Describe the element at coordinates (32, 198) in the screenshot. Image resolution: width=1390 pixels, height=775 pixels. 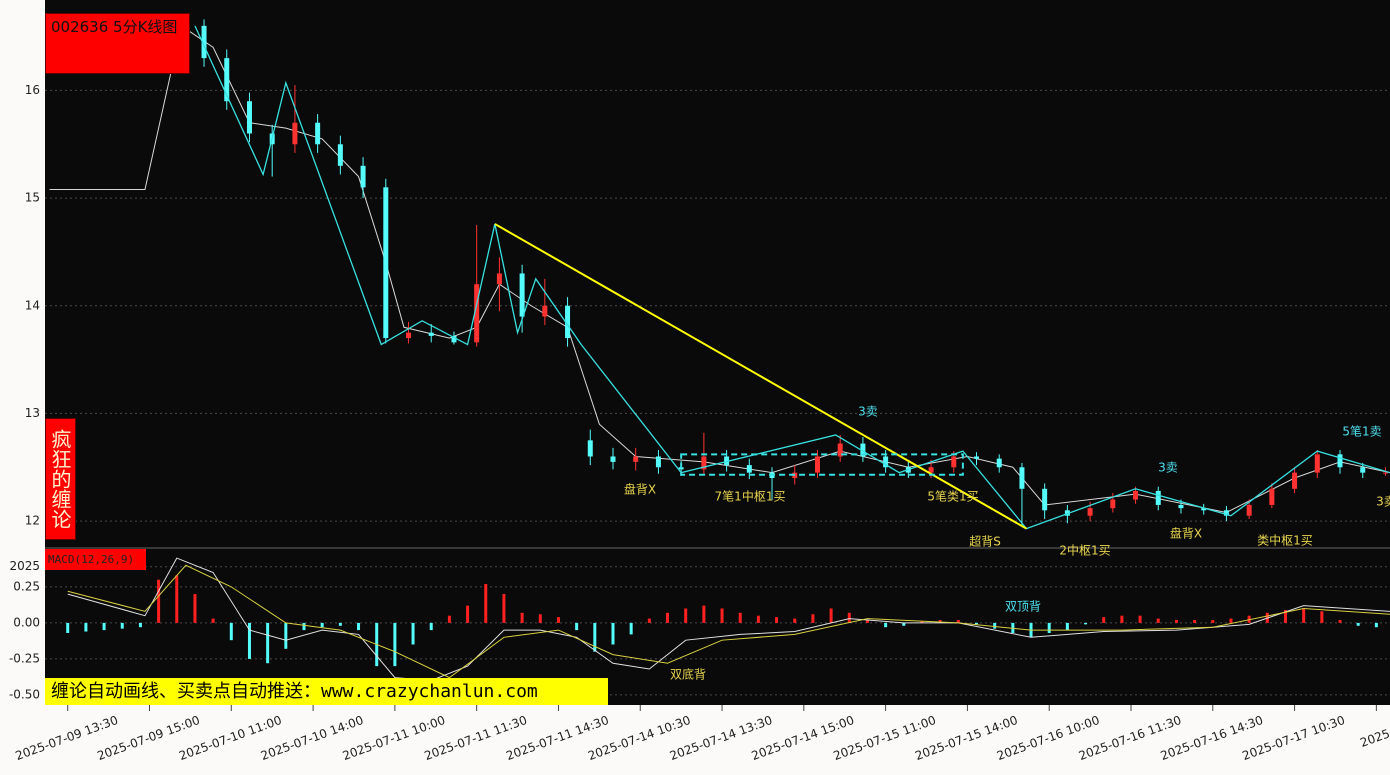
I see `y-tick-label: 15` at that location.